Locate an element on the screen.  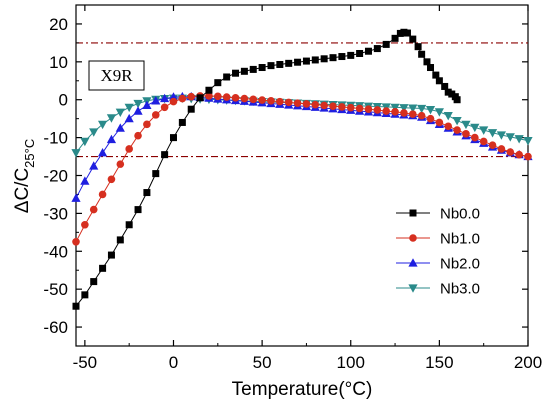
legend-label: Nb2.0 is located at coordinates (460, 264).